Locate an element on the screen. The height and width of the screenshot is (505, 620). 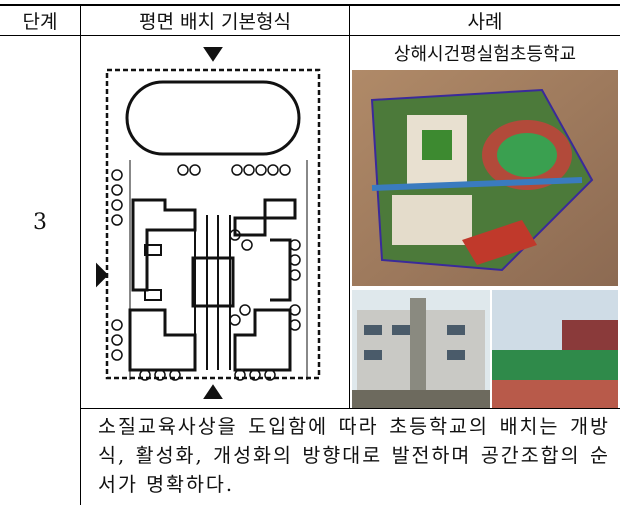
header-cell: 사례 is located at coordinates (485, 21).